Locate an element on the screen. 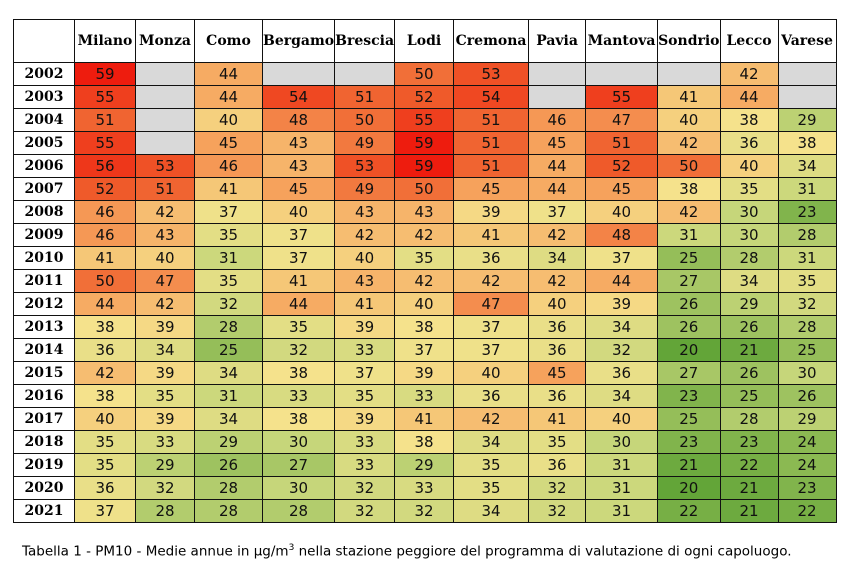 The image size is (860, 588). year-label: 2009 is located at coordinates (44, 235).